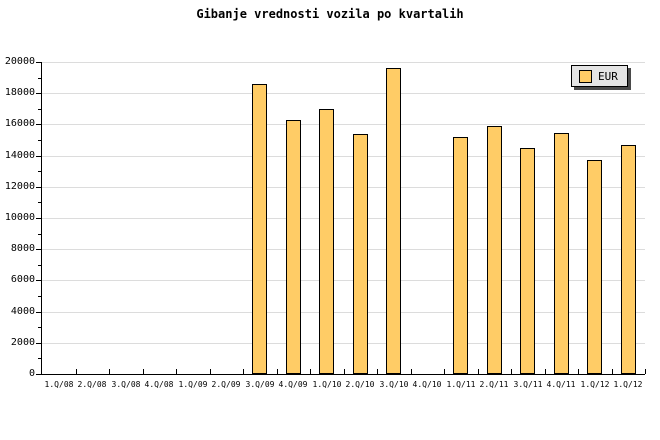  What do you see at coordinates (585, 76) in the screenshot?
I see `legend-swatch-icon` at bounding box center [585, 76].